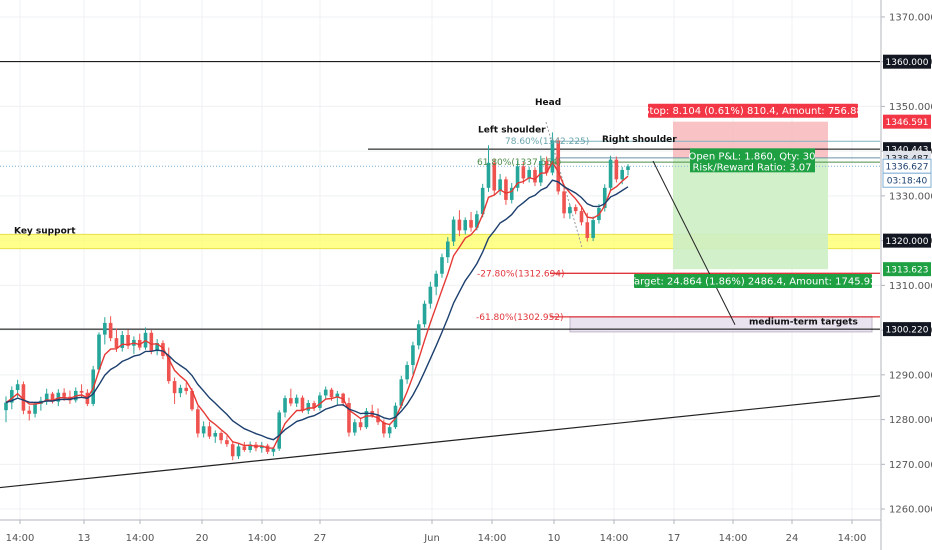 This screenshot has width=932, height=550. What do you see at coordinates (910, 107) in the screenshot?
I see `price-tick-label: 1350.000` at bounding box center [910, 107].